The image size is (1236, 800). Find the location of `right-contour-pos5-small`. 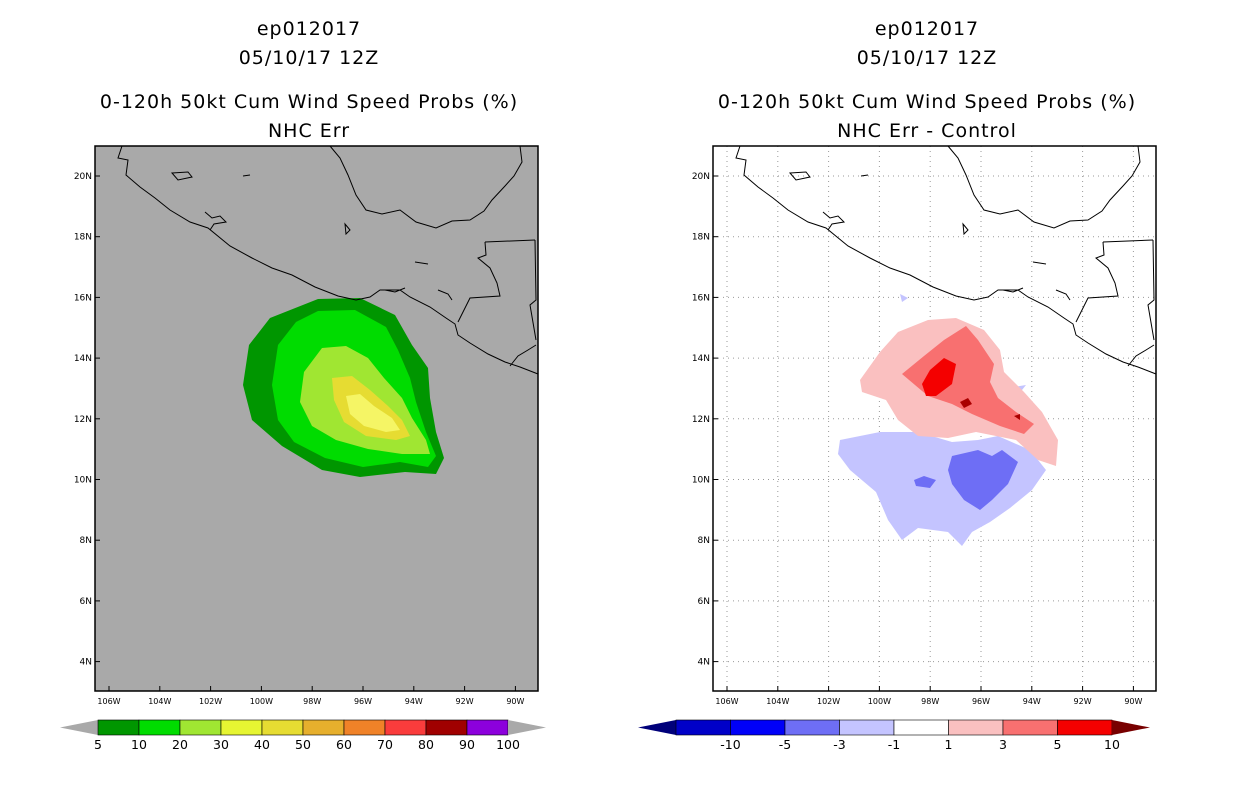

right-contour-pos5-small is located at coordinates (966, 403).